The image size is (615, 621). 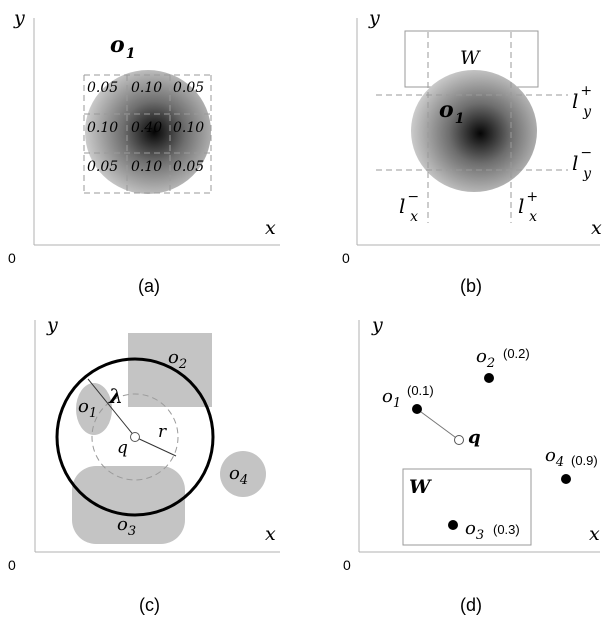 I want to click on r-label: r, so click(x=162, y=432).